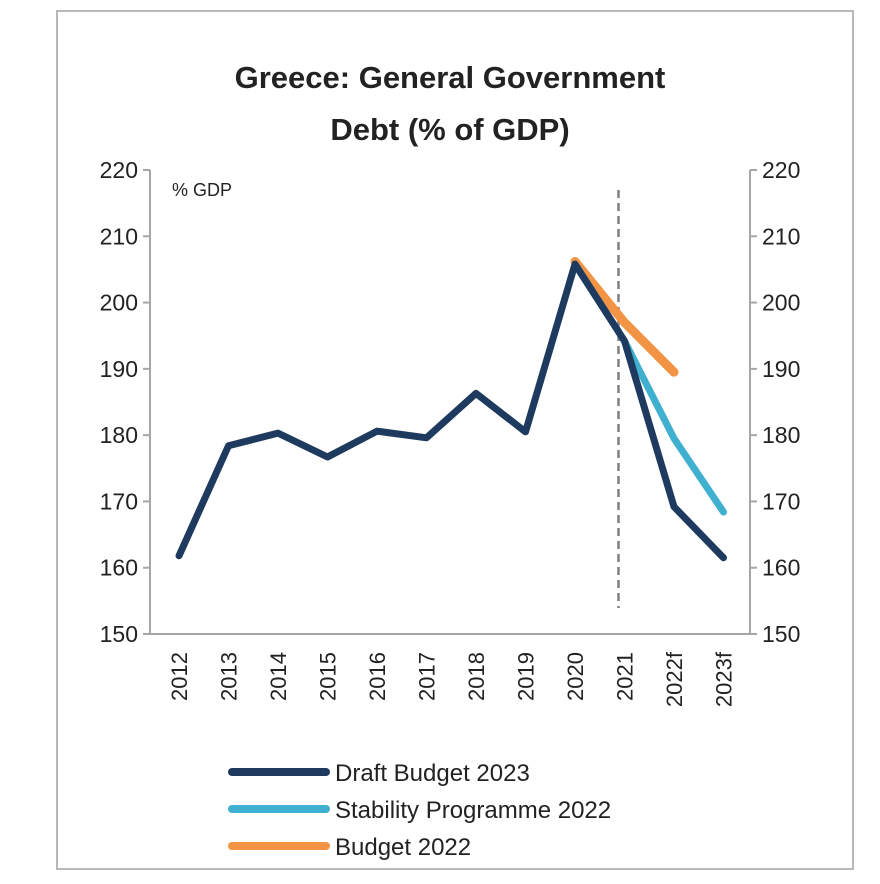  Describe the element at coordinates (119, 303) in the screenshot. I see `left-y-tick-label: 200` at that location.